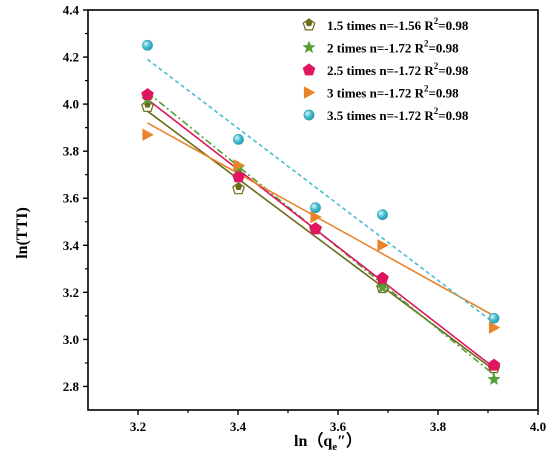 The height and width of the screenshot is (459, 550). Describe the element at coordinates (71, 245) in the screenshot. I see `y-tick-label-3: 3.4` at that location.